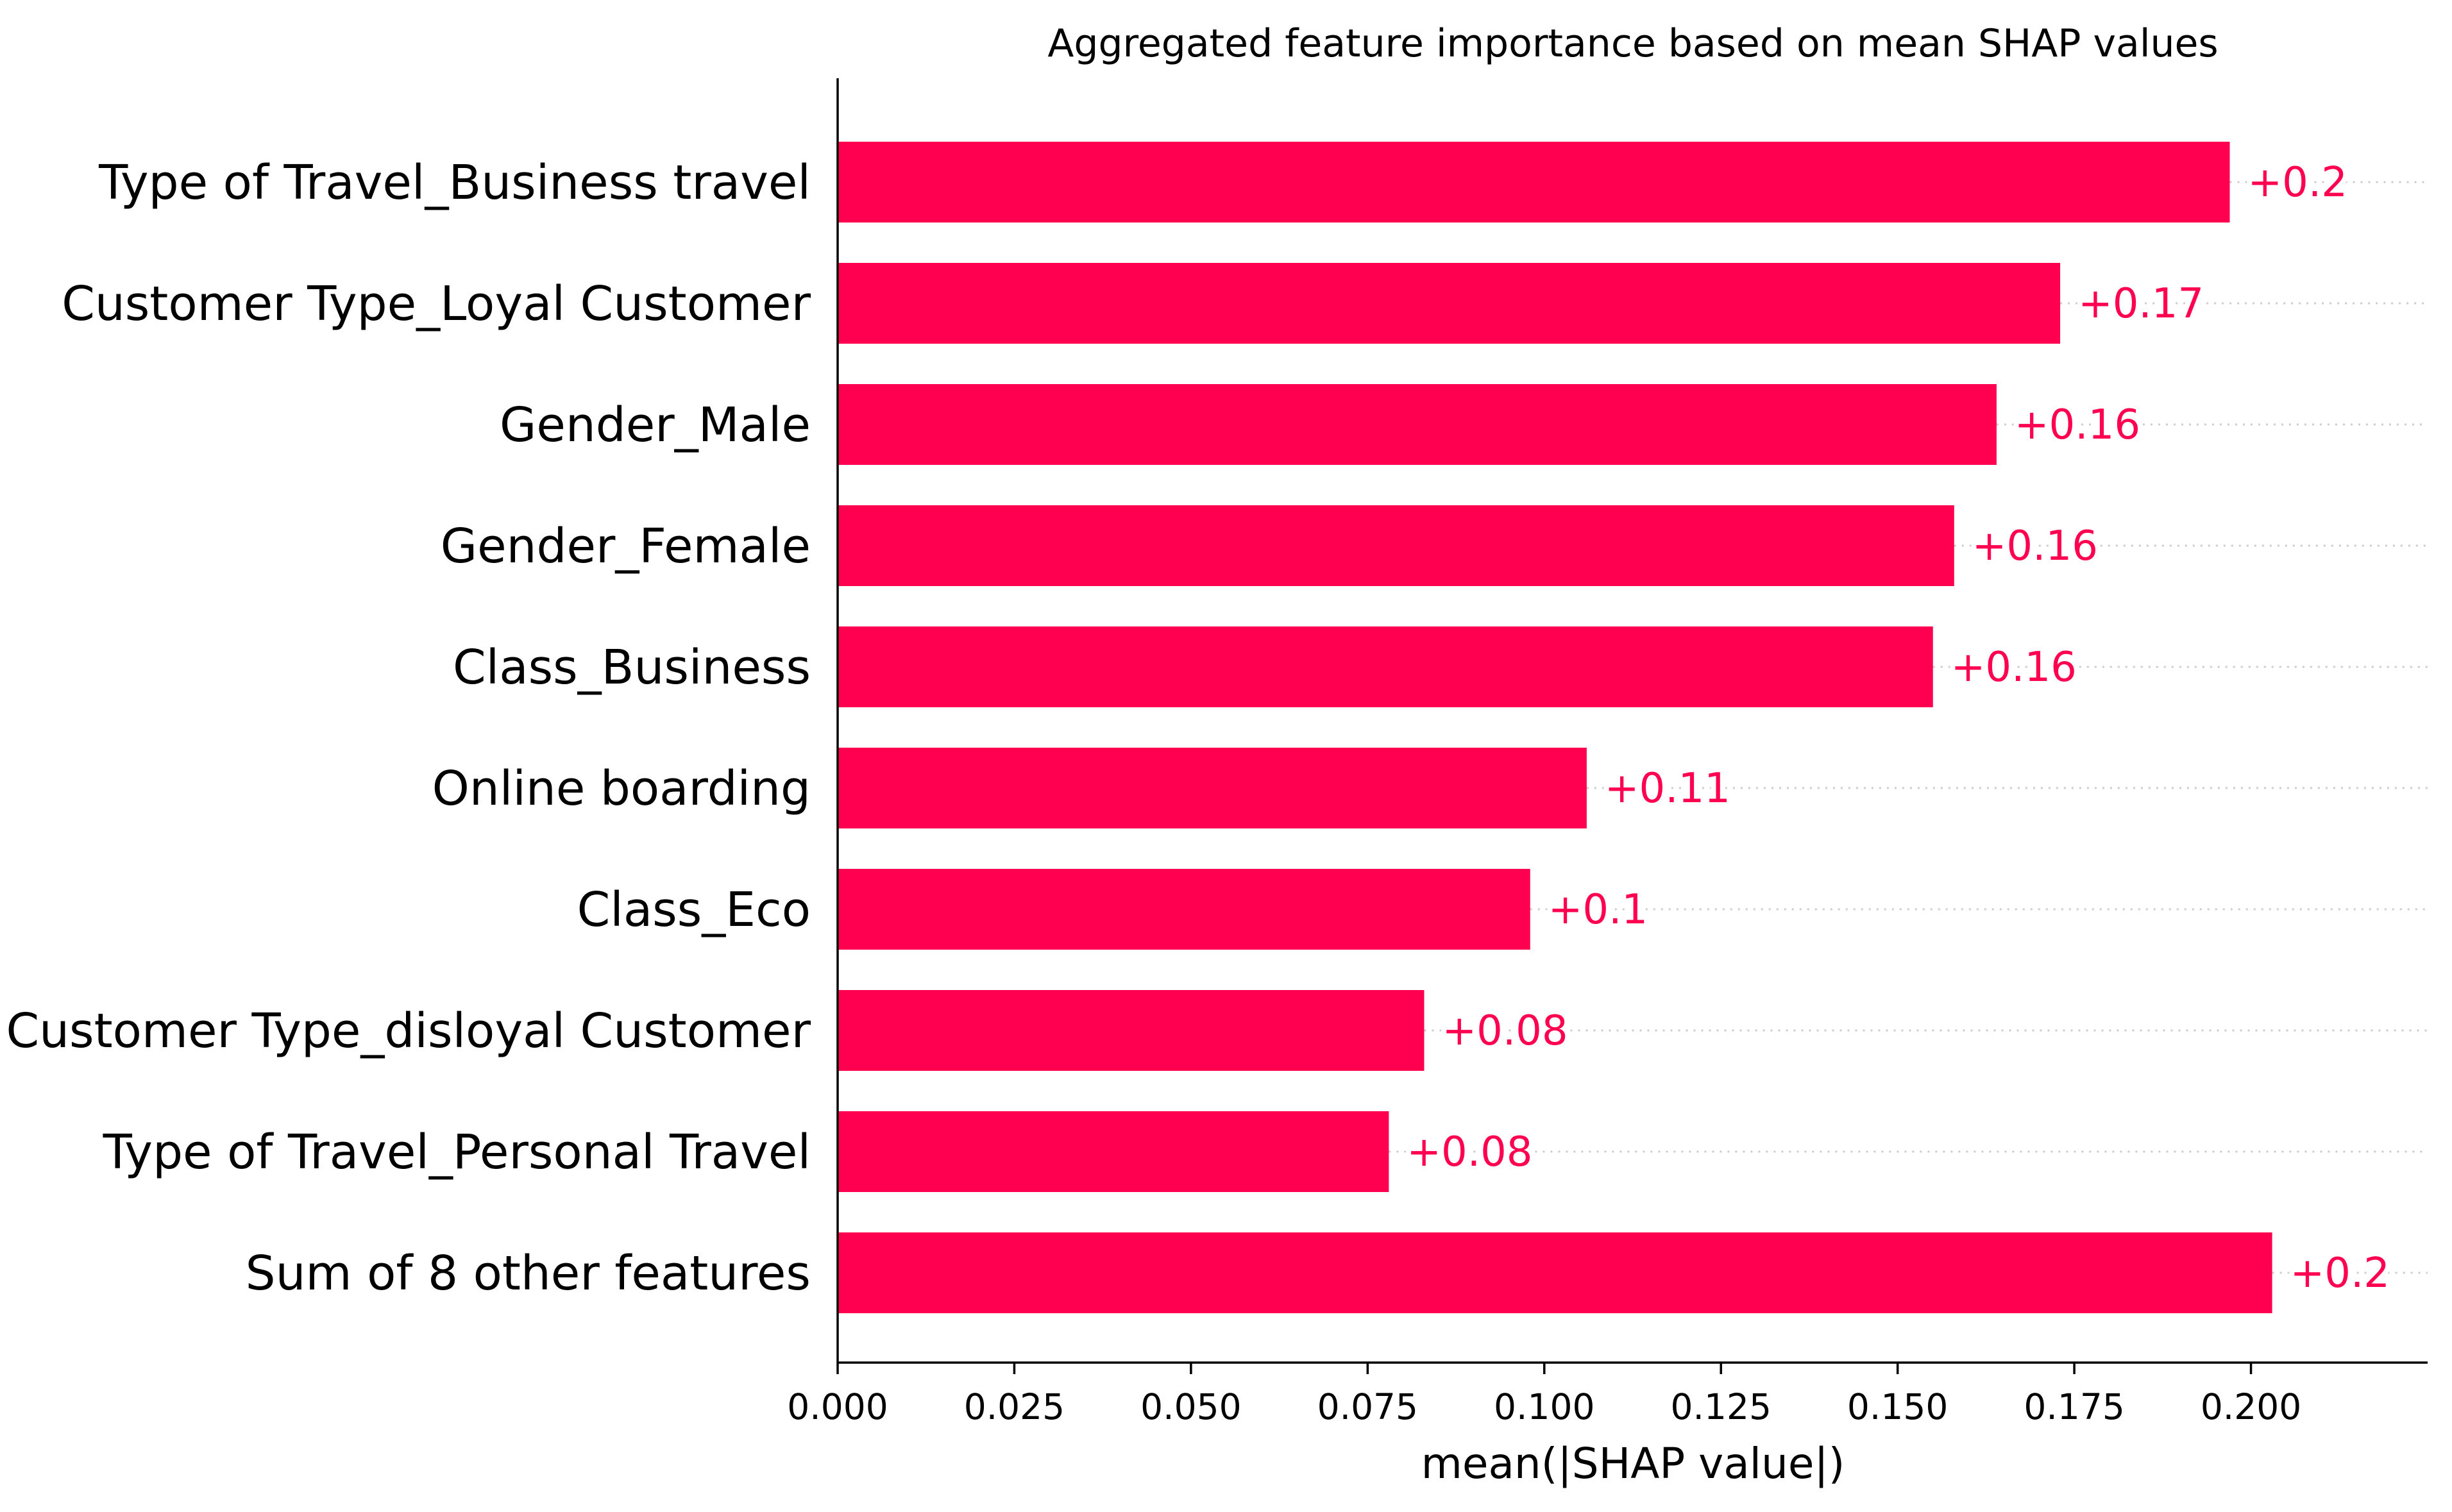 The height and width of the screenshot is (1512, 2452). Describe the element at coordinates (1633, 1463) in the screenshot. I see `x-axis-label: mean(|SHAP value|)` at that location.